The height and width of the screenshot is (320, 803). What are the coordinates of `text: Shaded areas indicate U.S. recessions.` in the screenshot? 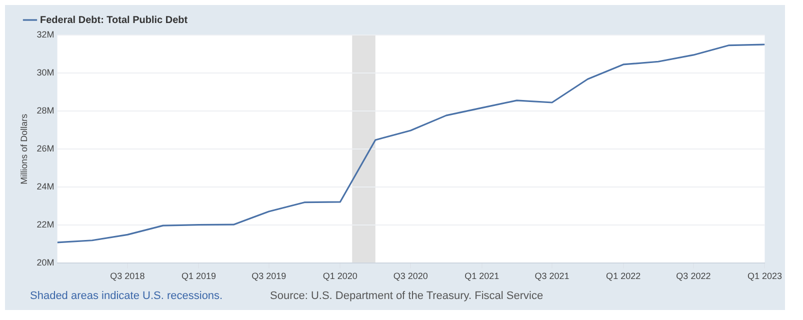 It's located at (126, 296).